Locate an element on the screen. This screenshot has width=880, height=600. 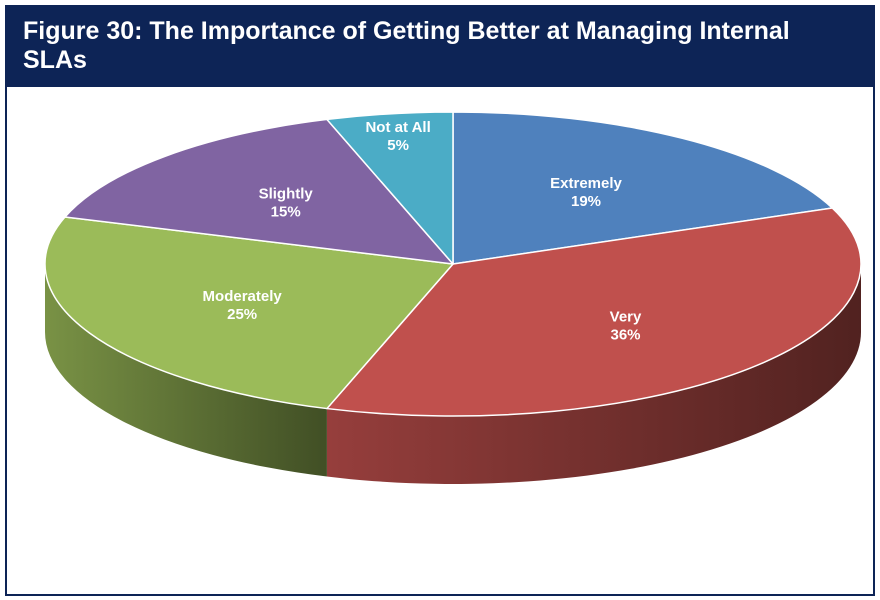
pie-slice-slightly is located at coordinates (259, 191).